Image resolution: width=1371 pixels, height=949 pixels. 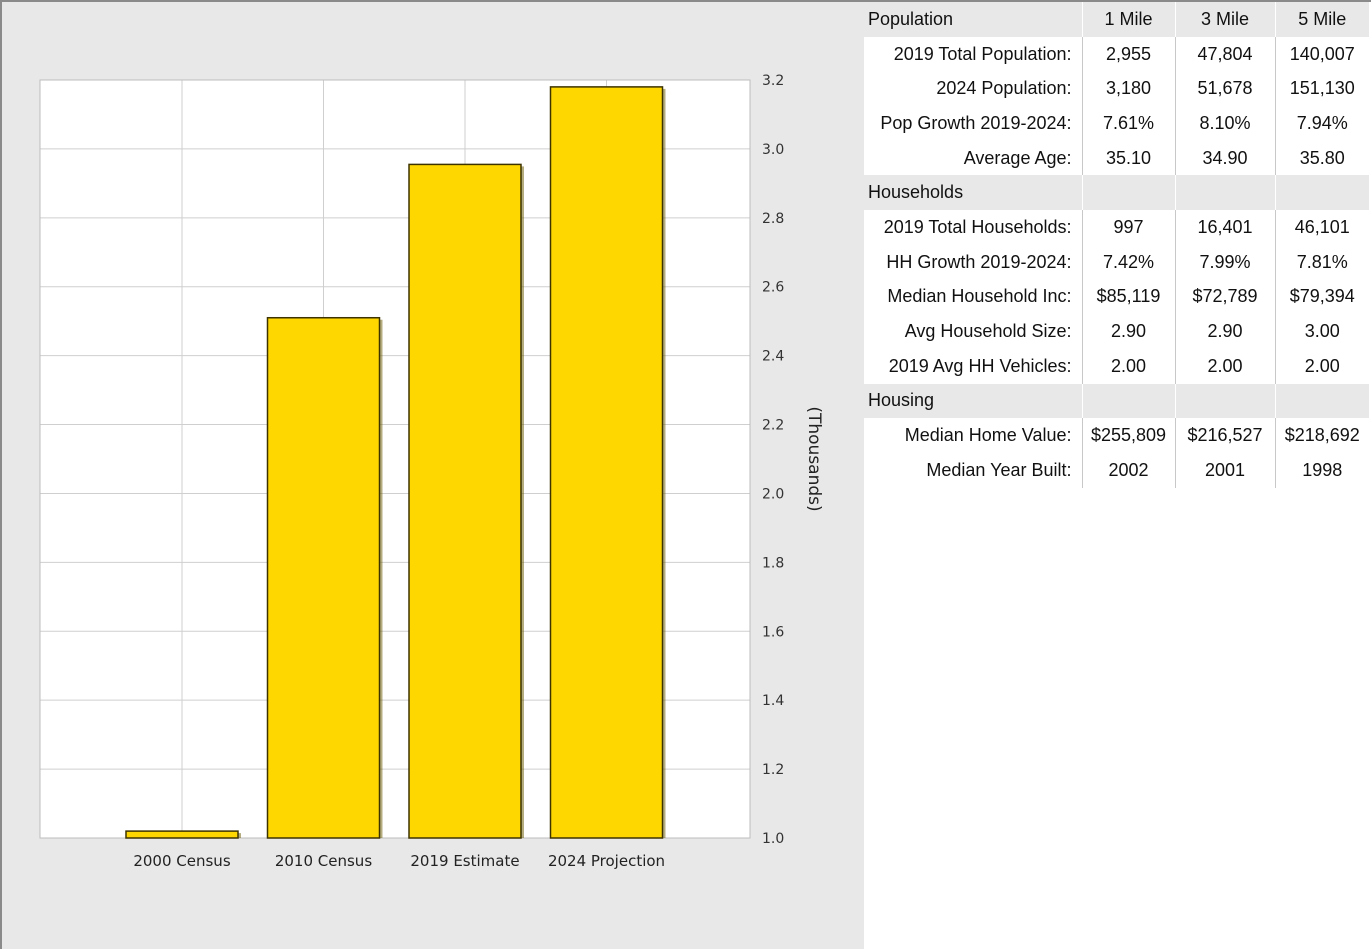 I want to click on cell-value: 151,130, so click(x=1321, y=89).